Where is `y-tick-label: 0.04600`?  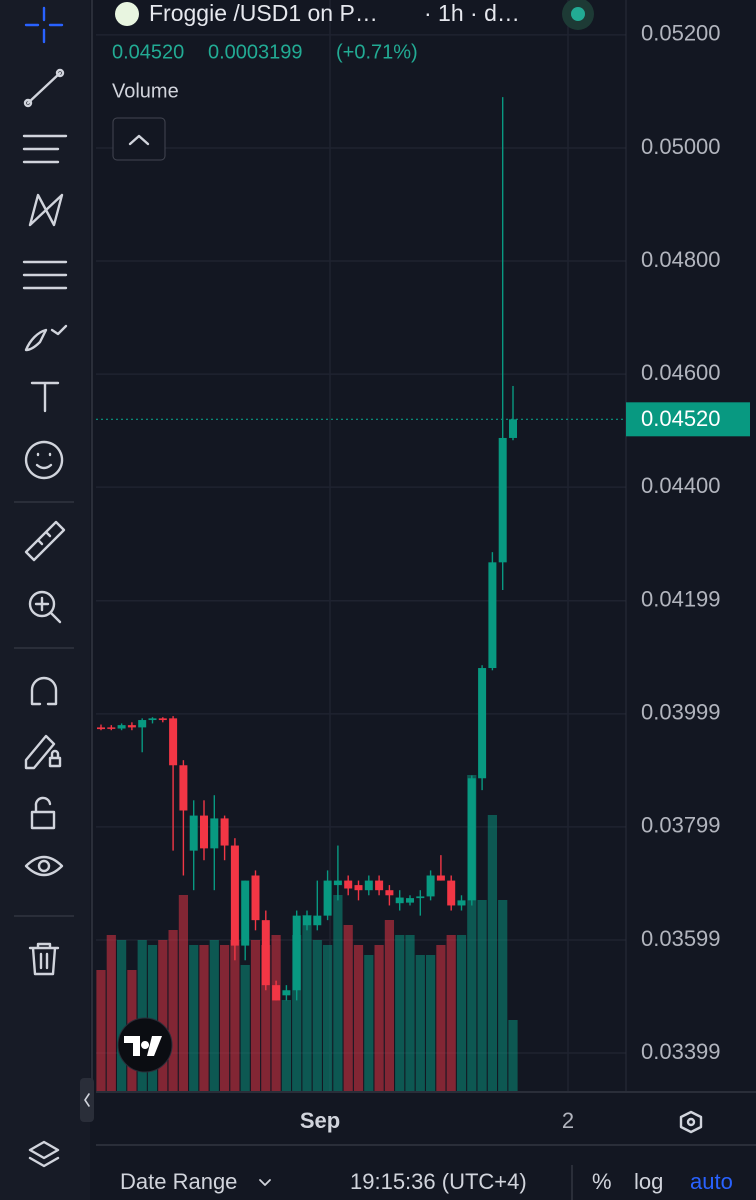 y-tick-label: 0.04600 is located at coordinates (681, 372).